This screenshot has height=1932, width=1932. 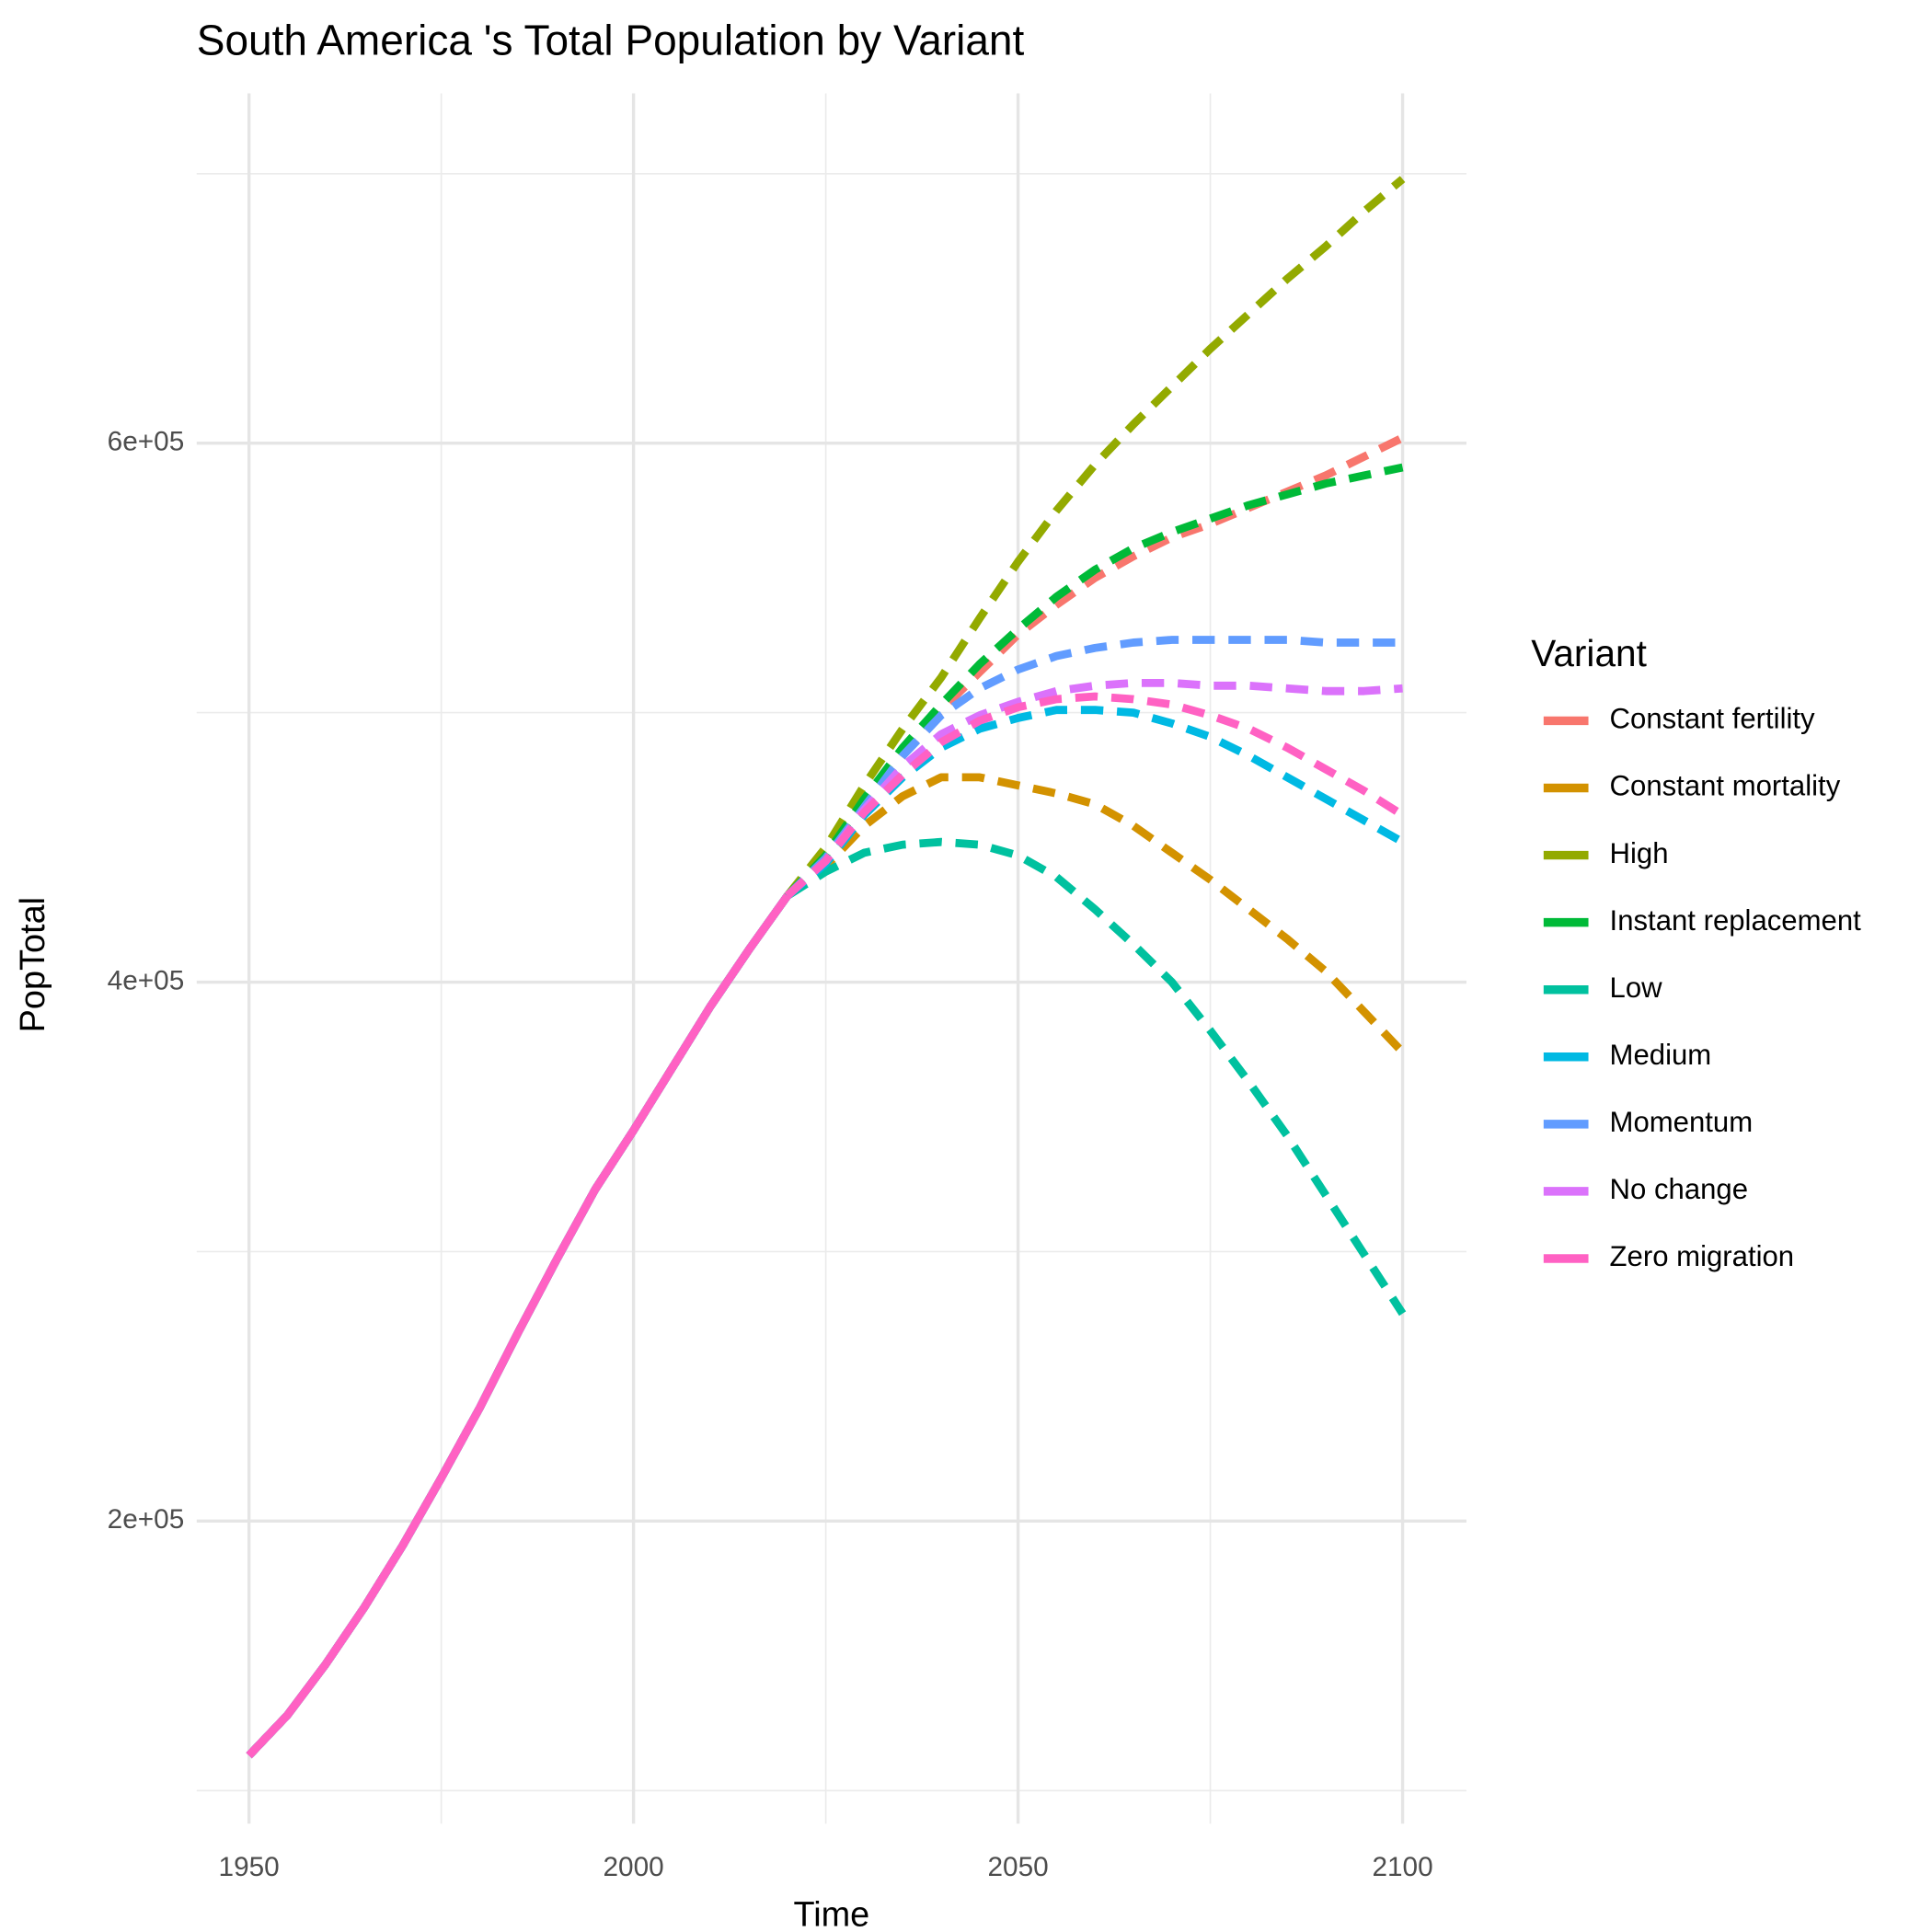 What do you see at coordinates (33, 964) in the screenshot?
I see `y-axis-label: PopTotal` at bounding box center [33, 964].